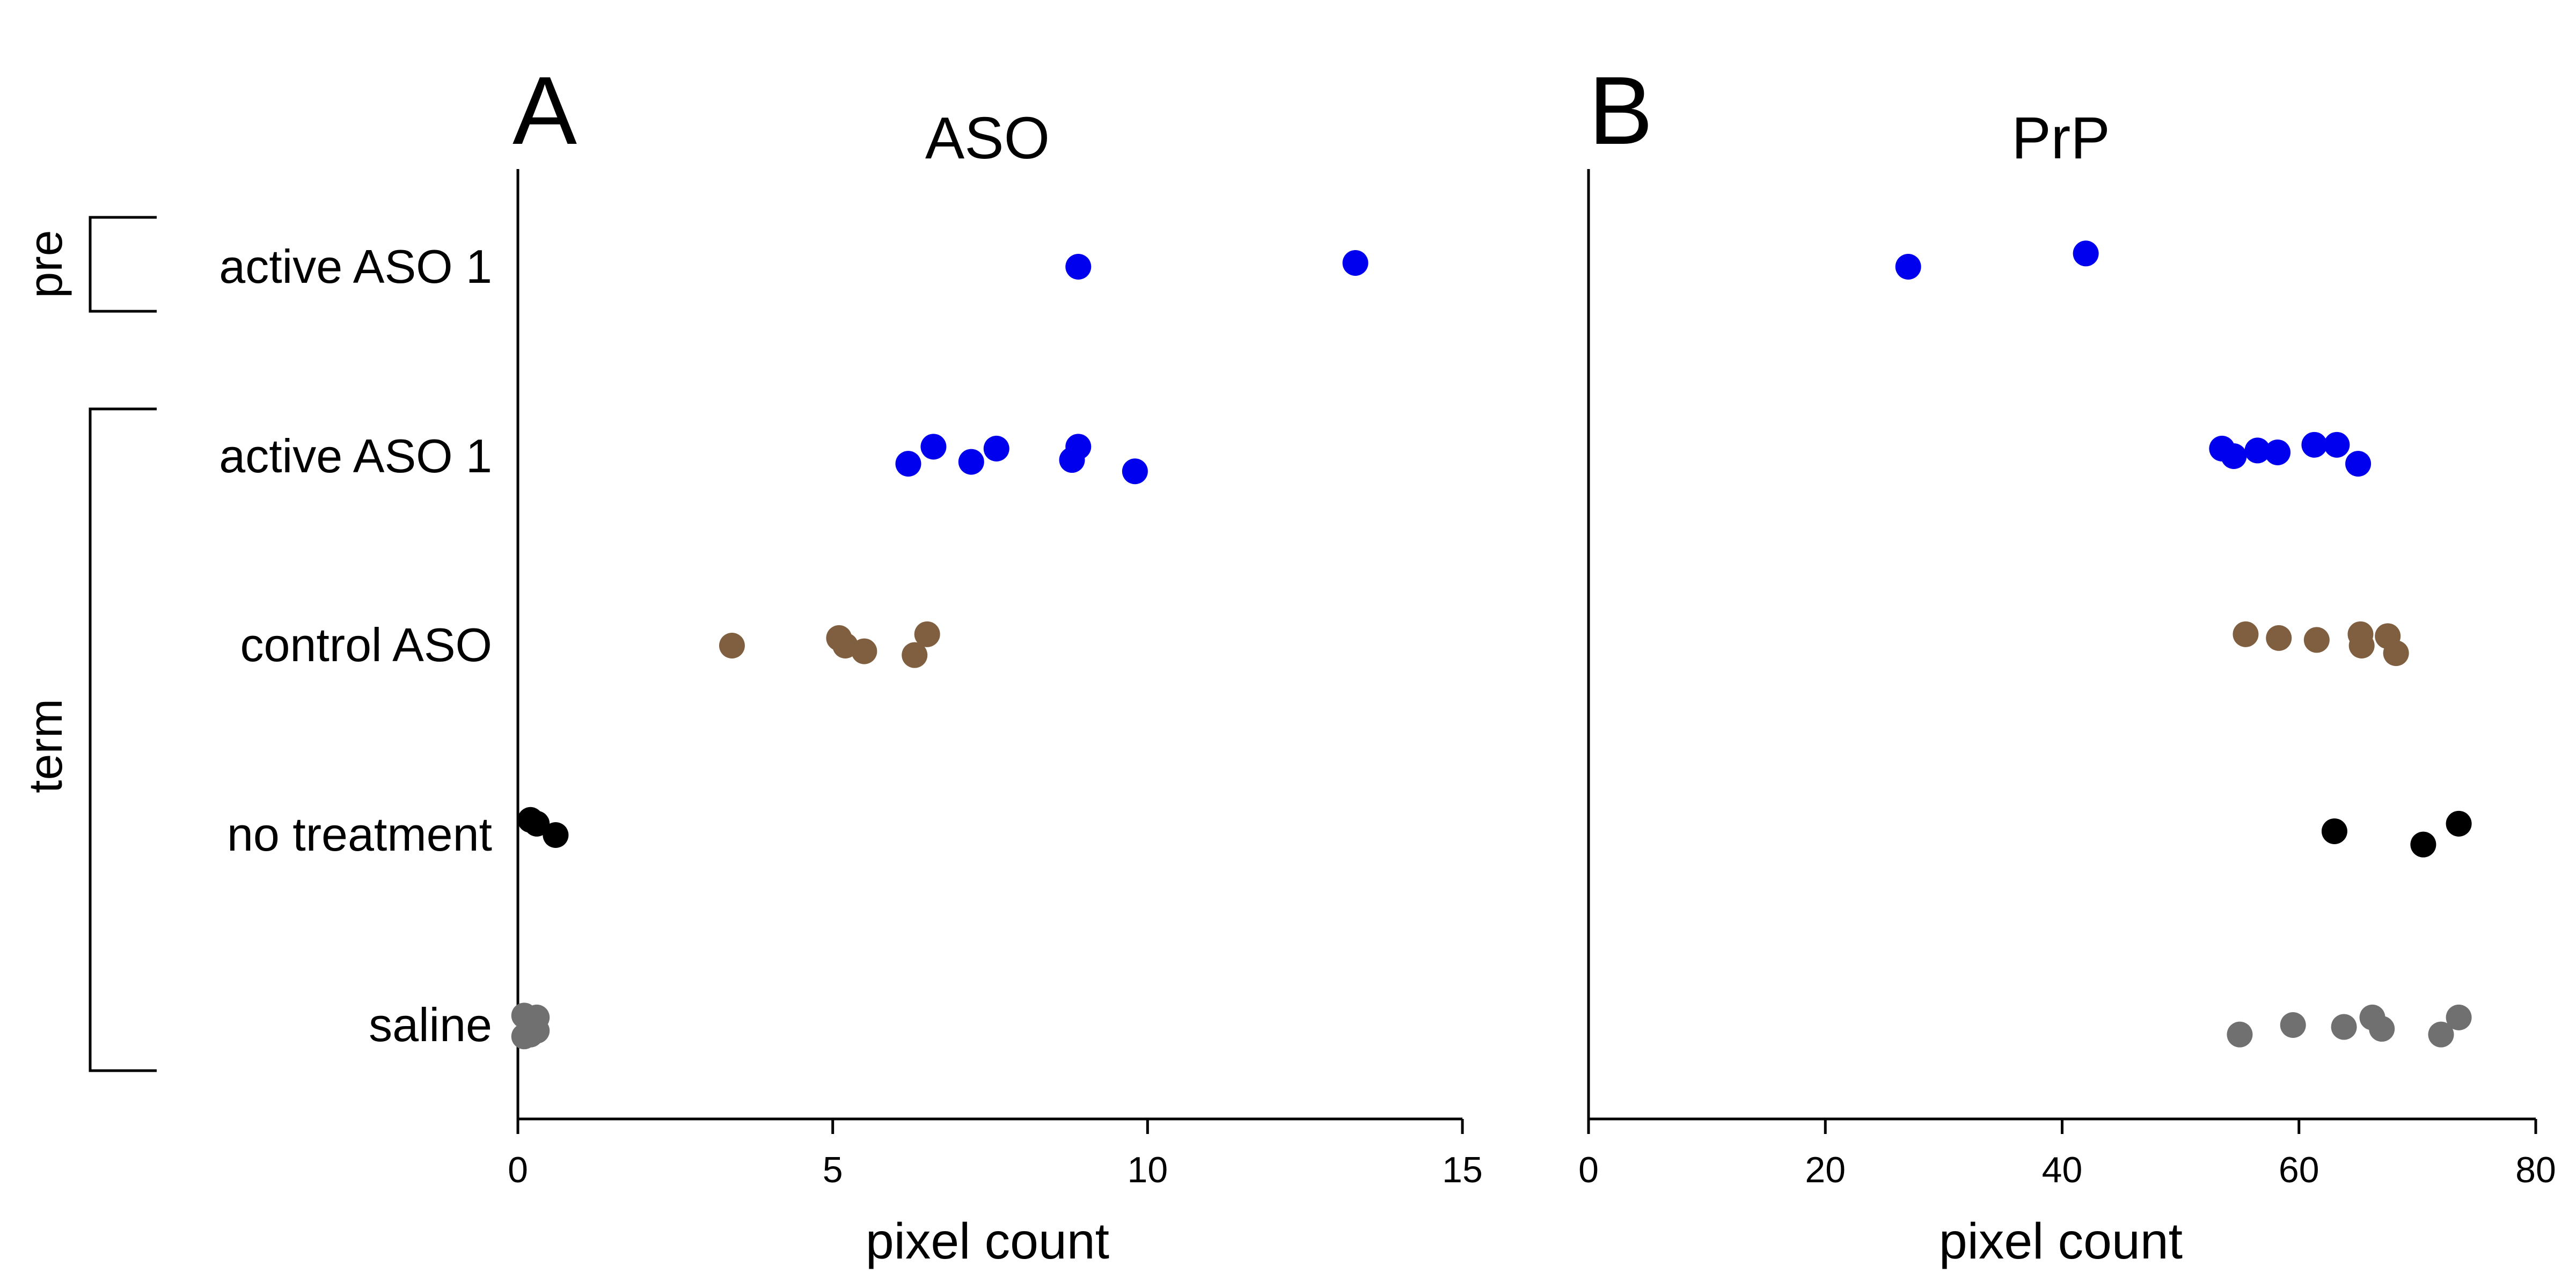 This screenshot has height=1288, width=2576. I want to click on category-label-saline: saline, so click(430, 1024).